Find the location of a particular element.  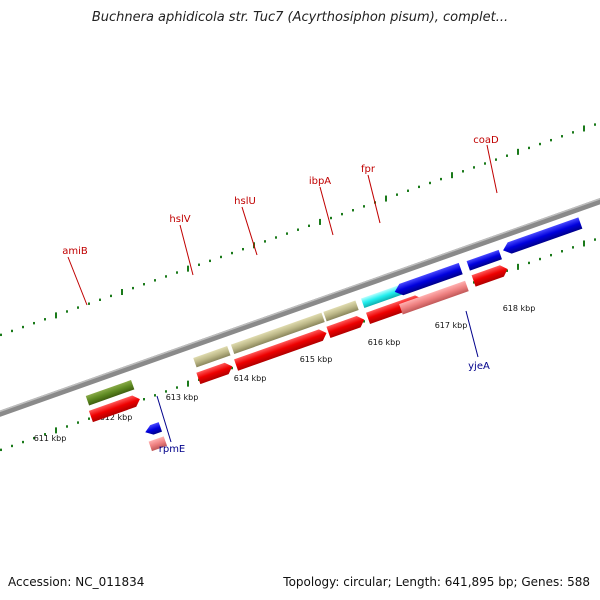

gene-arrow-right-edge is located at coordinates (543, 235).